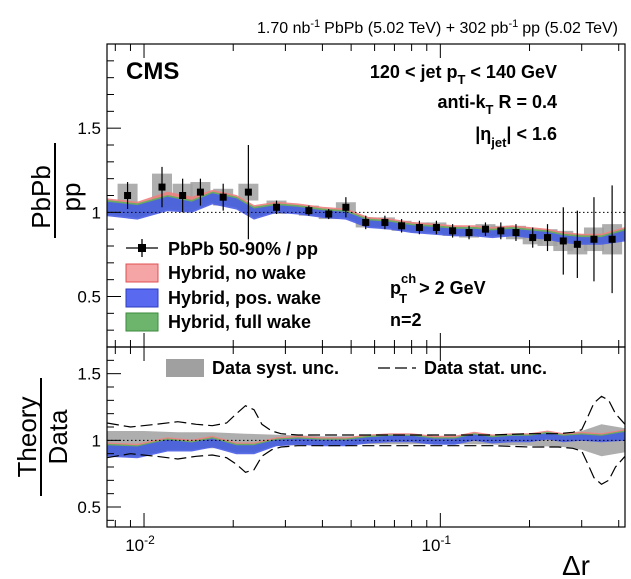 The width and height of the screenshot is (631, 579). Describe the element at coordinates (437, 544) in the screenshot. I see `x-tick-label: 10⁻¹` at that location.